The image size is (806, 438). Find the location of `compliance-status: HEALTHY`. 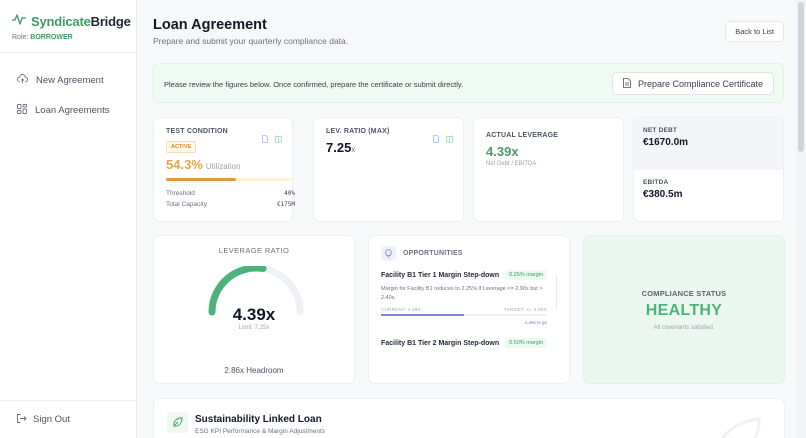

compliance-status: HEALTHY is located at coordinates (684, 310).